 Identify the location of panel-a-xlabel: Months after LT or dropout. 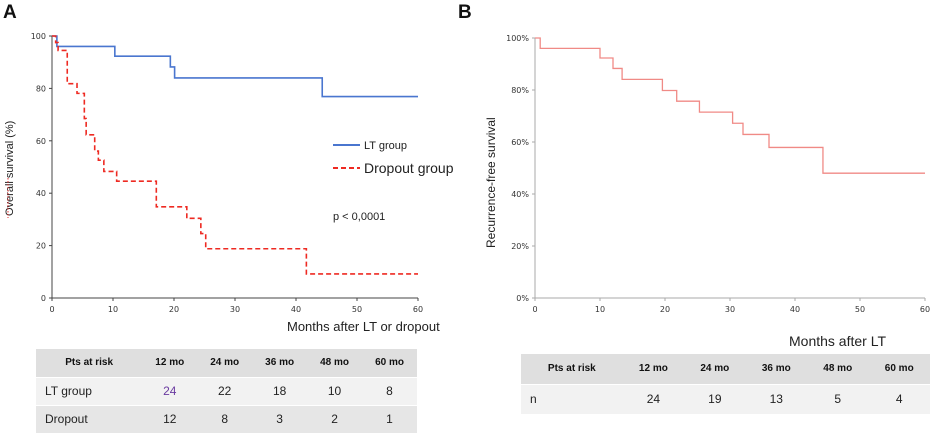
(363, 326).